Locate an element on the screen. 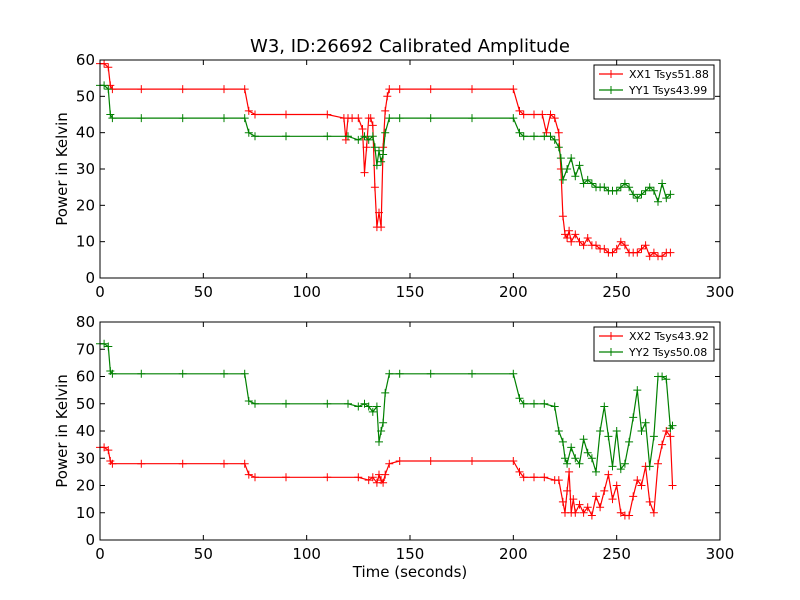  top-legend-marker-xx1 is located at coordinates (611, 74).